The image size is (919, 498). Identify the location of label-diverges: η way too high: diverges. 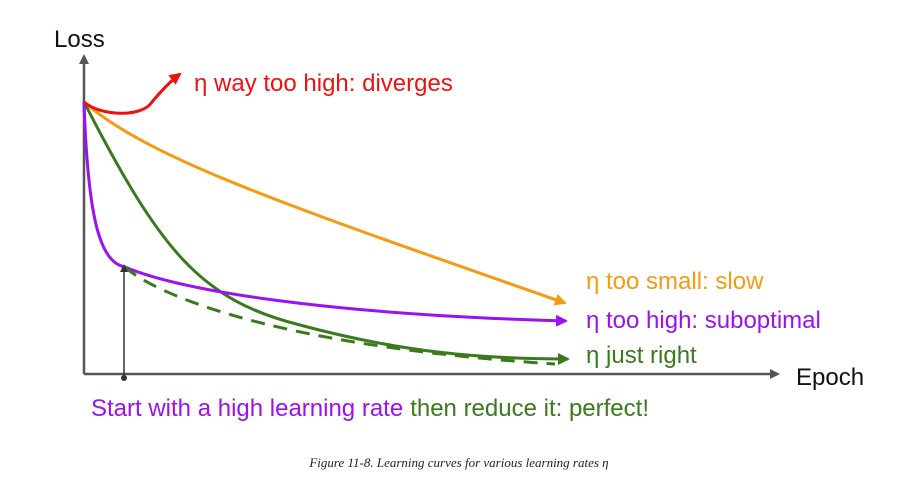
(323, 83).